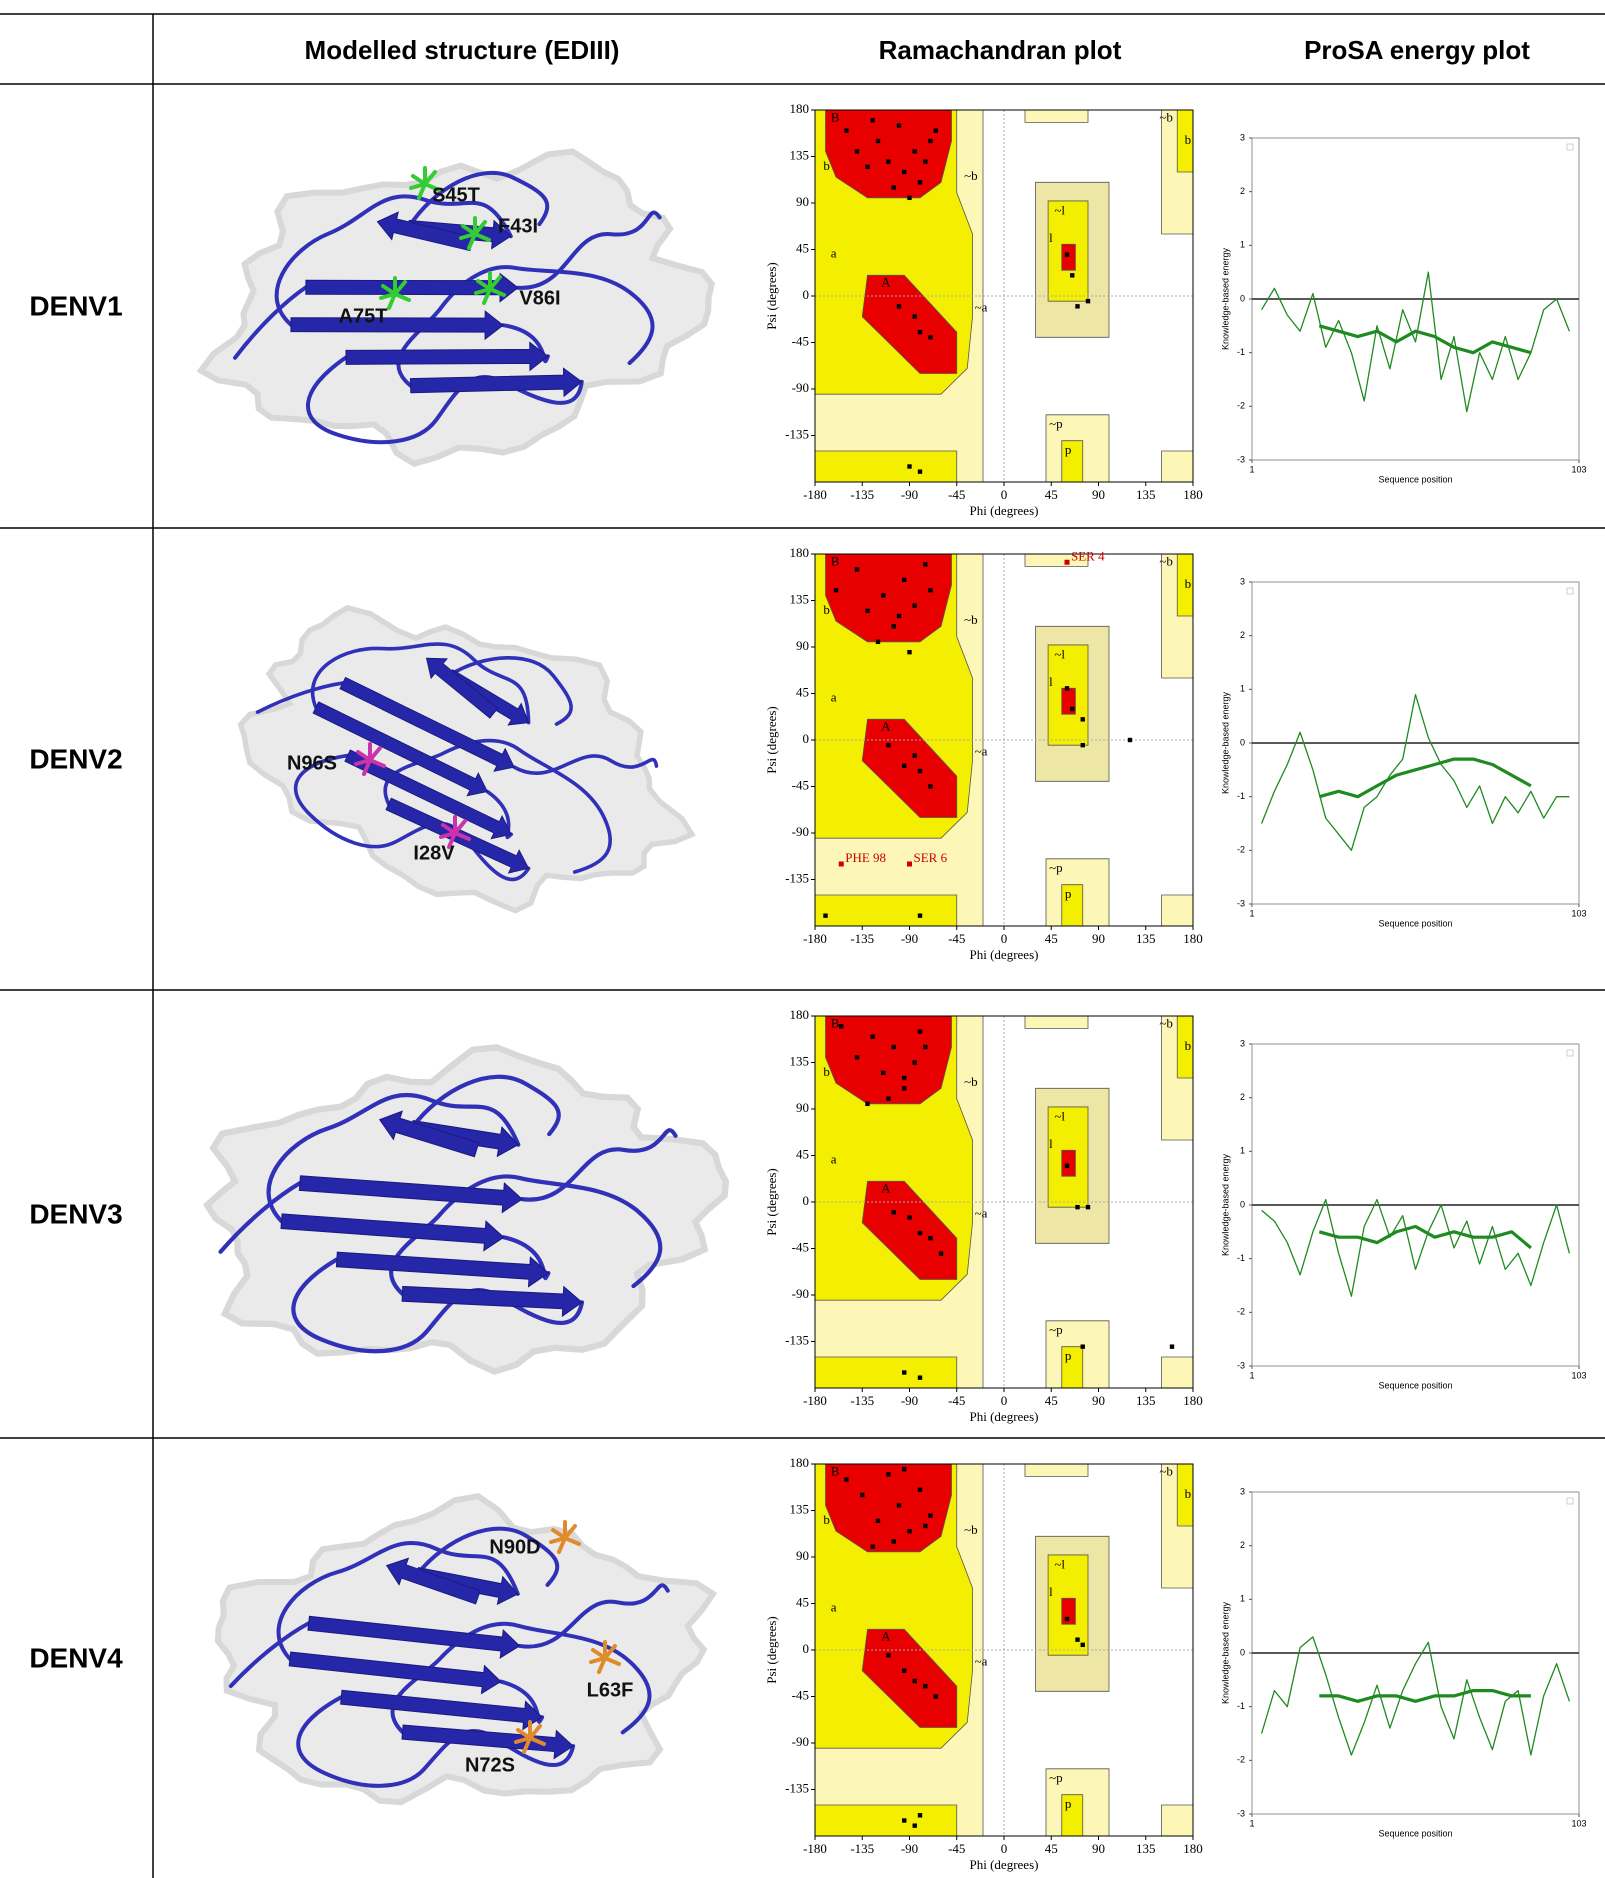 This screenshot has height=1878, width=1605. Describe the element at coordinates (456, 195) in the screenshot. I see `mutation-label: S45T` at that location.